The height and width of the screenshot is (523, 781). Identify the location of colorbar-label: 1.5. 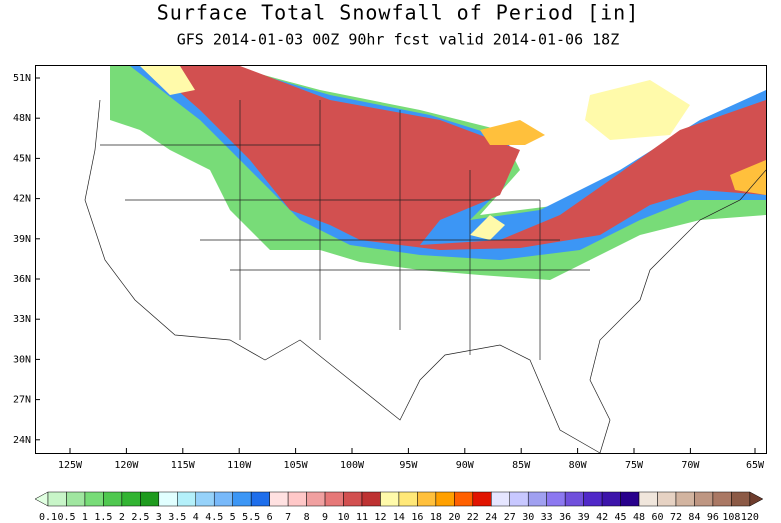
(103, 517).